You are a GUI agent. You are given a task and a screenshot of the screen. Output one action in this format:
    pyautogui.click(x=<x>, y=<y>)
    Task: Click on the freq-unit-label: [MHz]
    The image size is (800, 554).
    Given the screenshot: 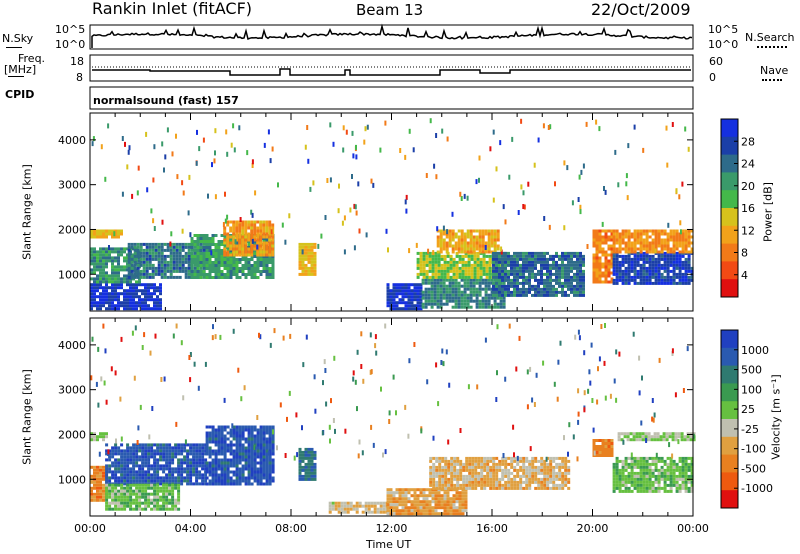 What is the action you would take?
    pyautogui.click(x=20, y=69)
    